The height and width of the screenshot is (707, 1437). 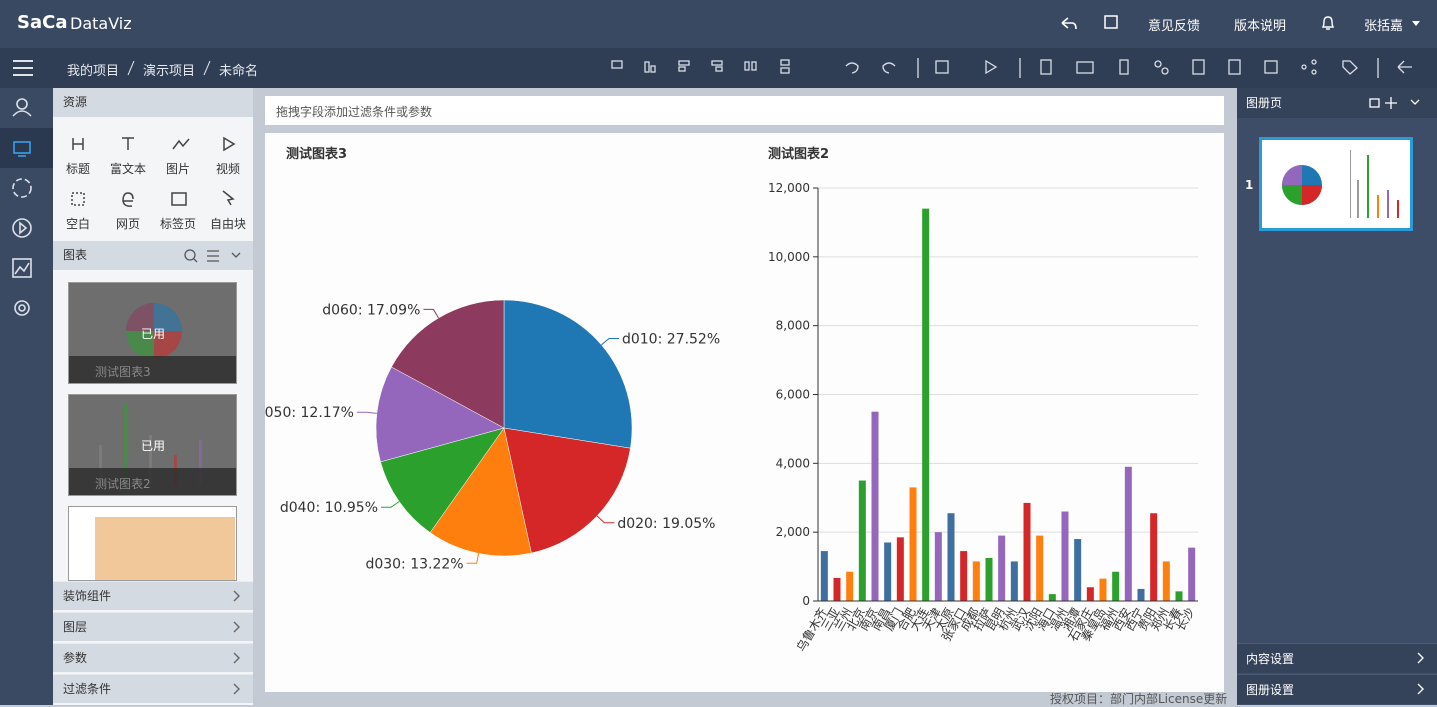 What do you see at coordinates (1337, 658) in the screenshot?
I see `settings-header: 内容设置` at bounding box center [1337, 658].